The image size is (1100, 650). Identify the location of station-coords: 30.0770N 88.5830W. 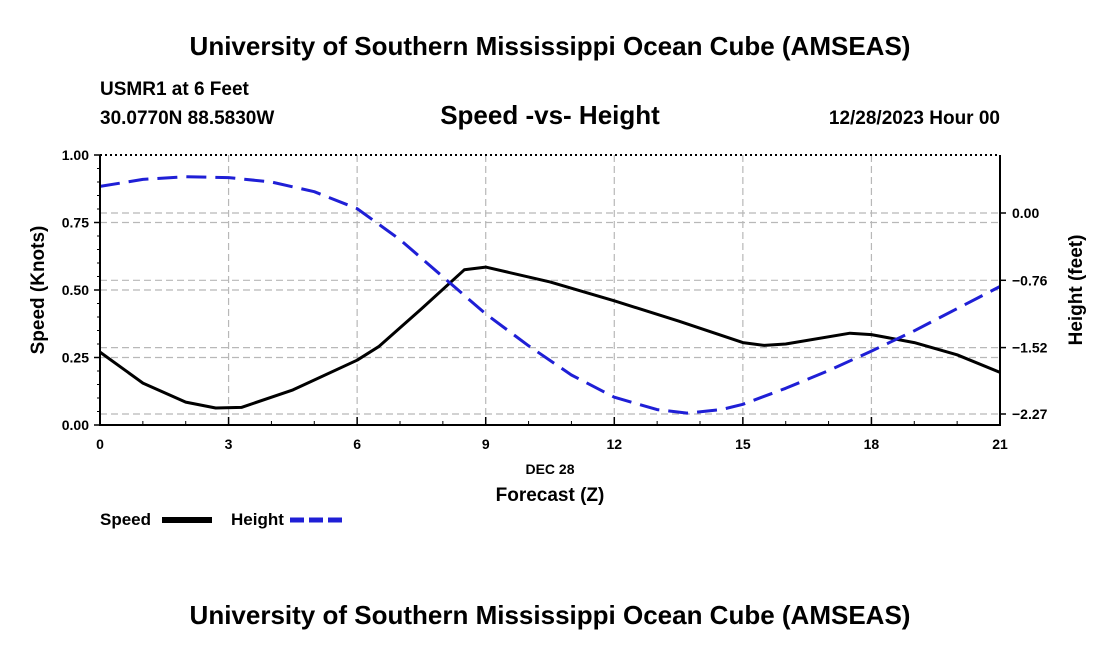
(187, 118).